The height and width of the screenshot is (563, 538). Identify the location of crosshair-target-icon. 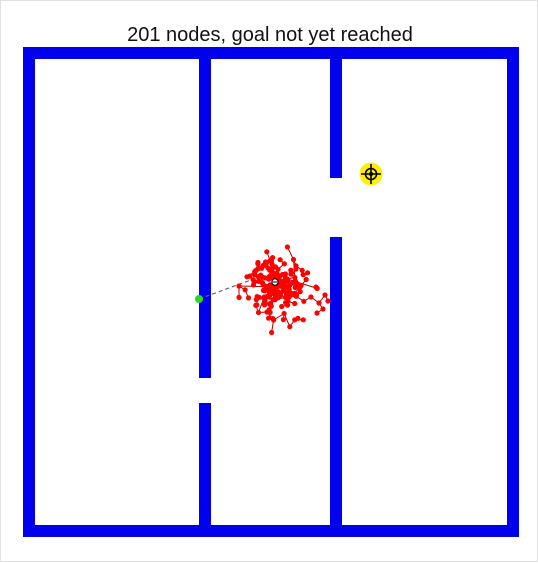
(371, 174).